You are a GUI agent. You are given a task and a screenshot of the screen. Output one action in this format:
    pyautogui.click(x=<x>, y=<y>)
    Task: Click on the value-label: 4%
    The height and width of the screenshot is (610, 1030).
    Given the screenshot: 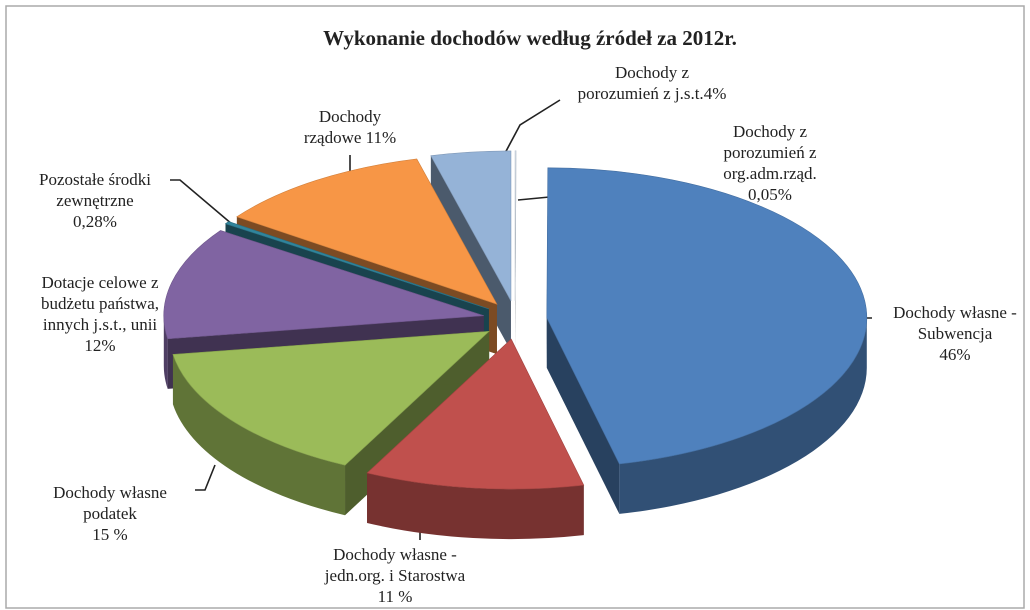 What is the action you would take?
    pyautogui.click(x=715, y=93)
    